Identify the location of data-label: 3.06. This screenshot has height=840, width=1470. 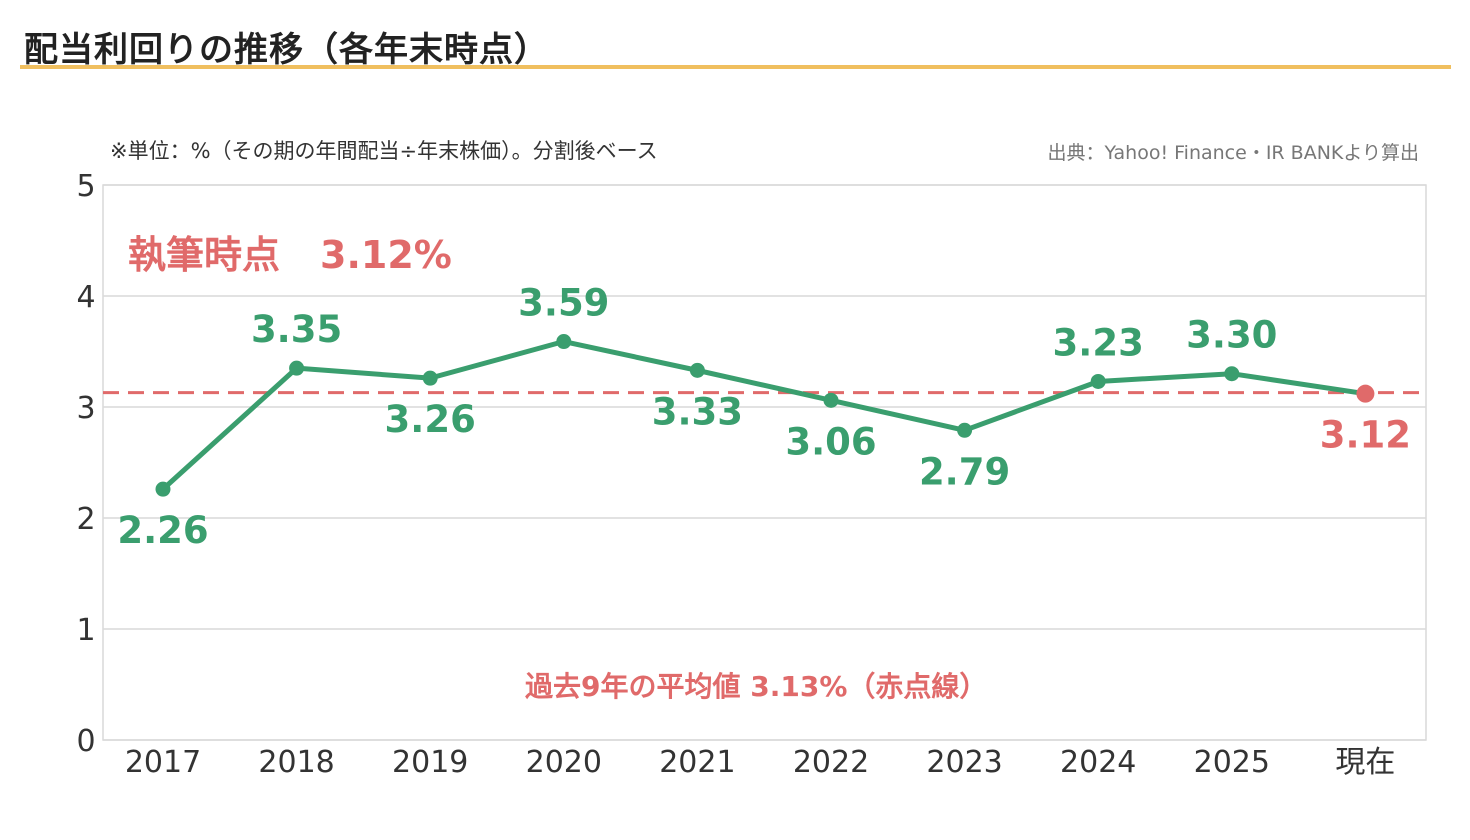
(830, 441).